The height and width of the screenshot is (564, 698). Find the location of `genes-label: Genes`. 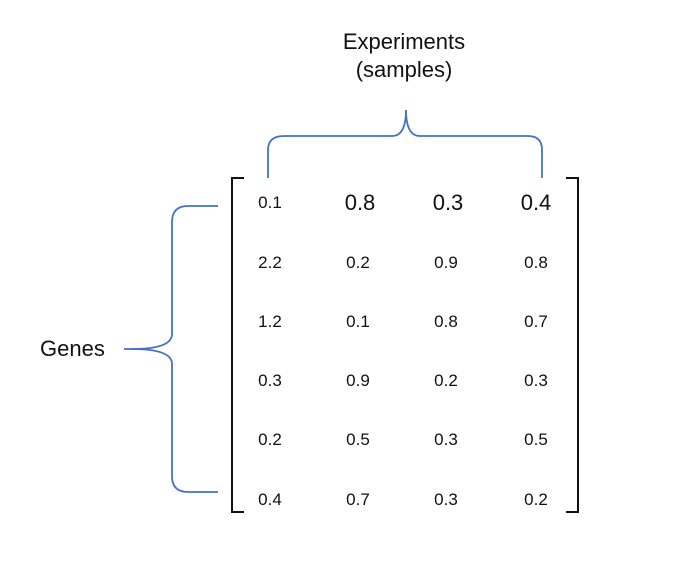

genes-label: Genes is located at coordinates (72, 348).